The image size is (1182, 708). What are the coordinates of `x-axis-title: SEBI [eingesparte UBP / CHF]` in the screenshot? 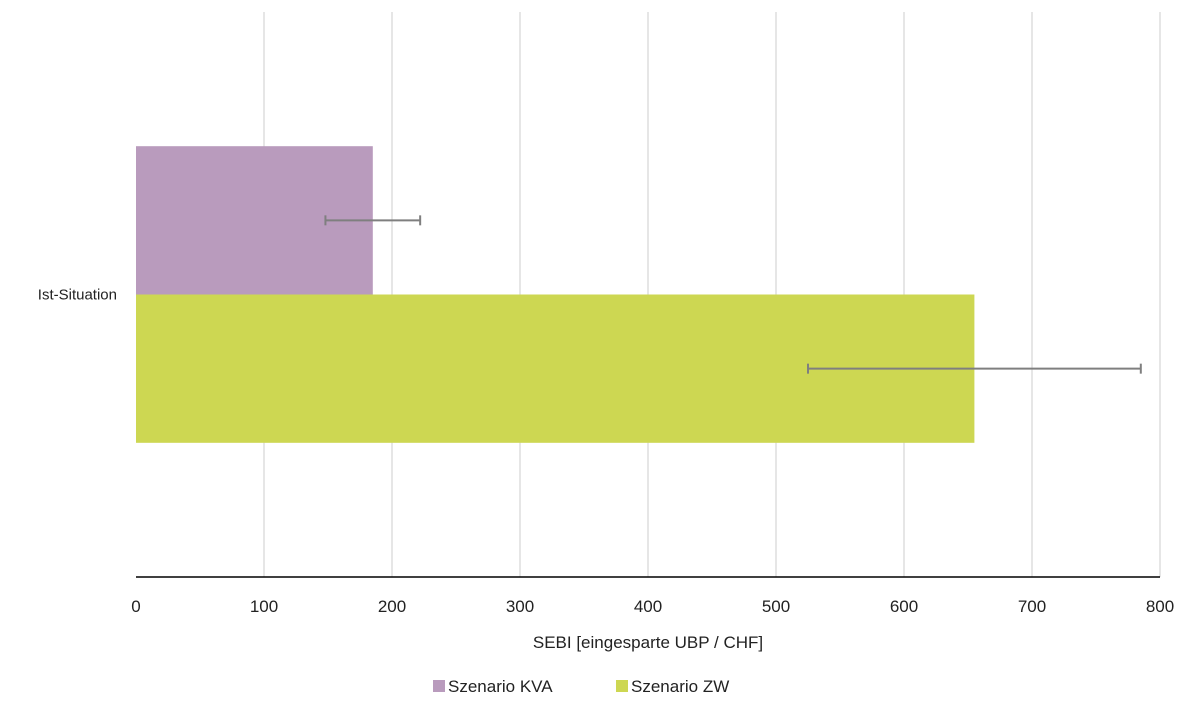 It's located at (648, 642).